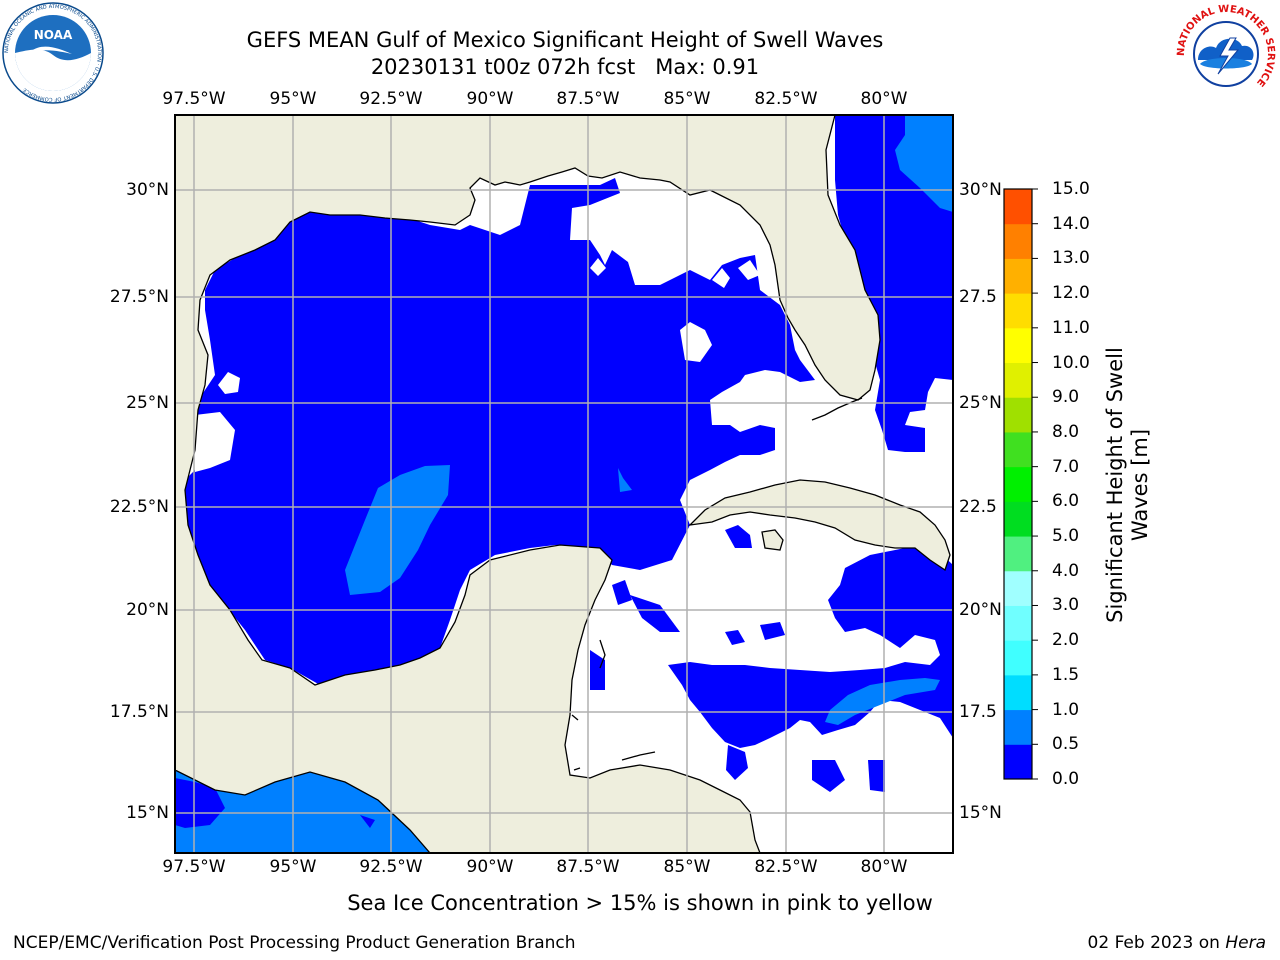 The width and height of the screenshot is (1280, 960). I want to click on colorbar-tick-label: 10.0, so click(1071, 362).